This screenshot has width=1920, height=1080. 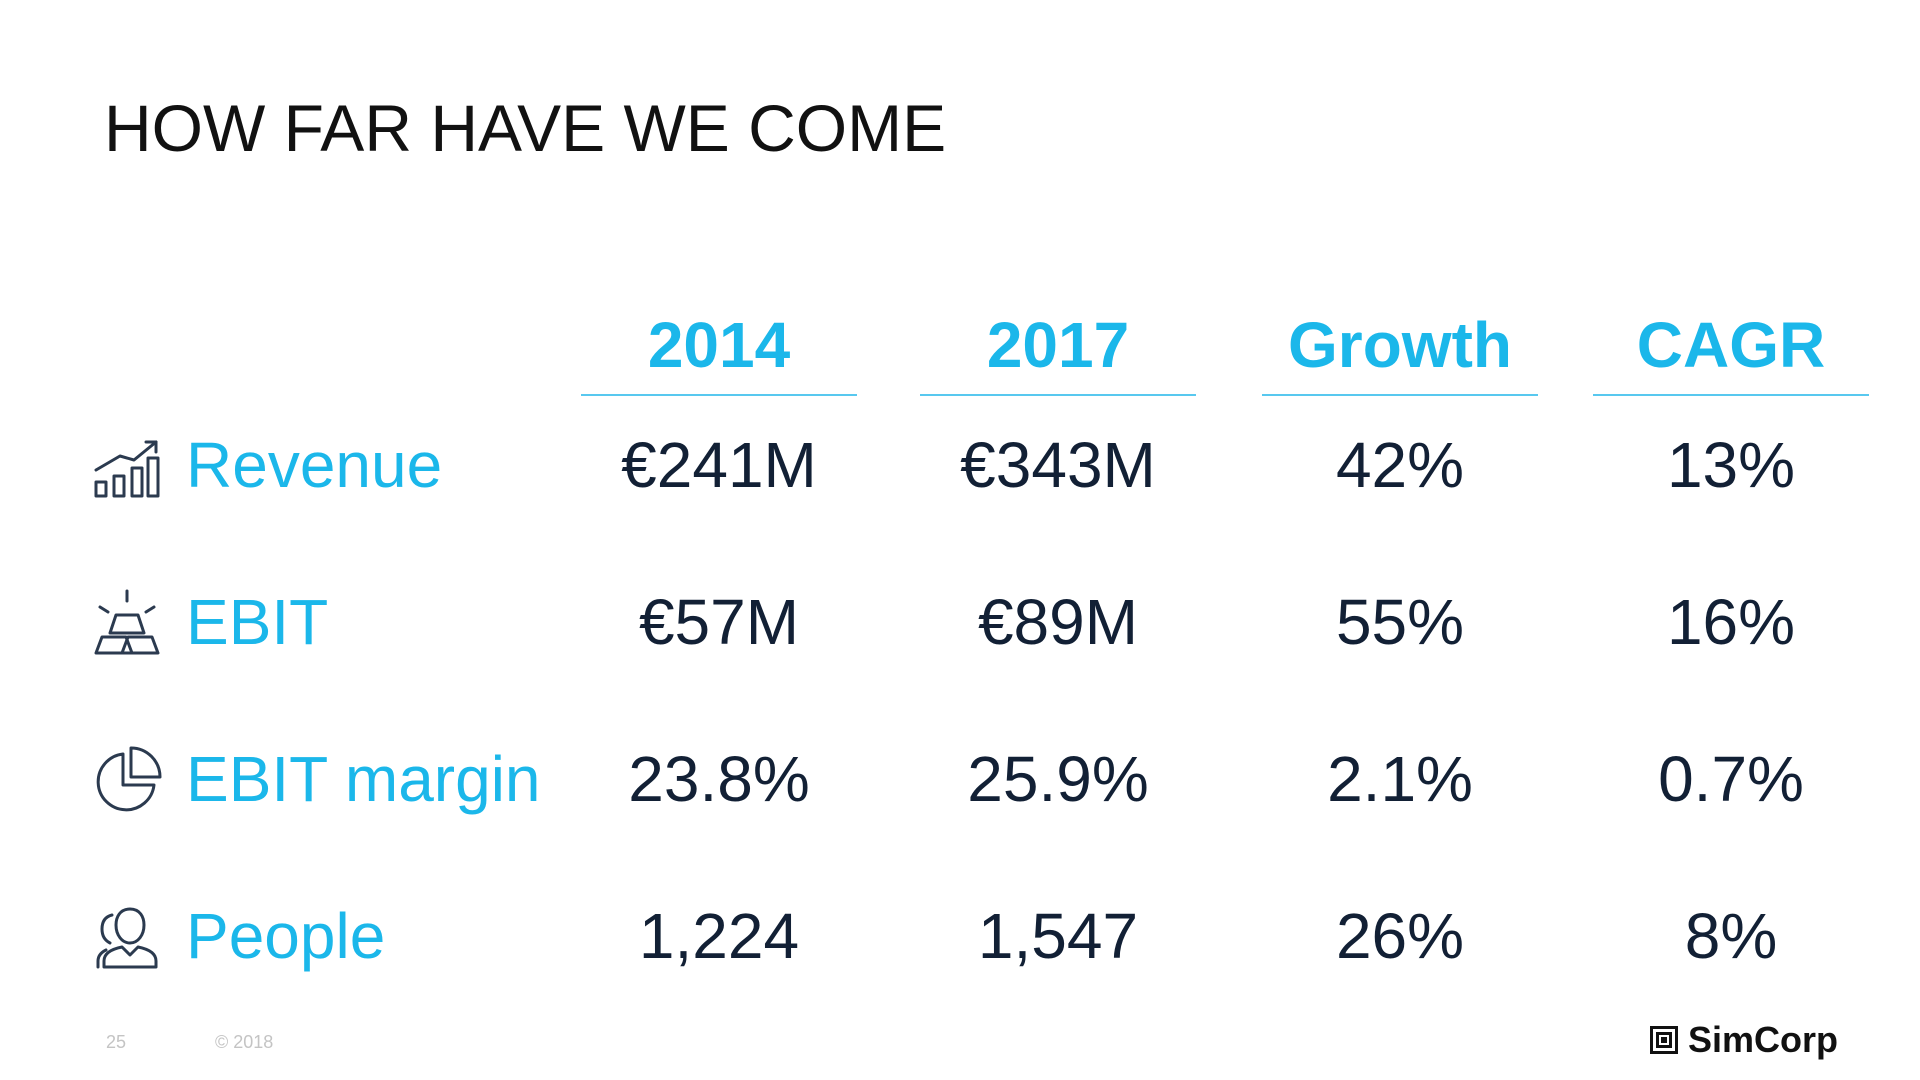 I want to click on simcorp-logo-mark-icon, so click(x=1664, y=1040).